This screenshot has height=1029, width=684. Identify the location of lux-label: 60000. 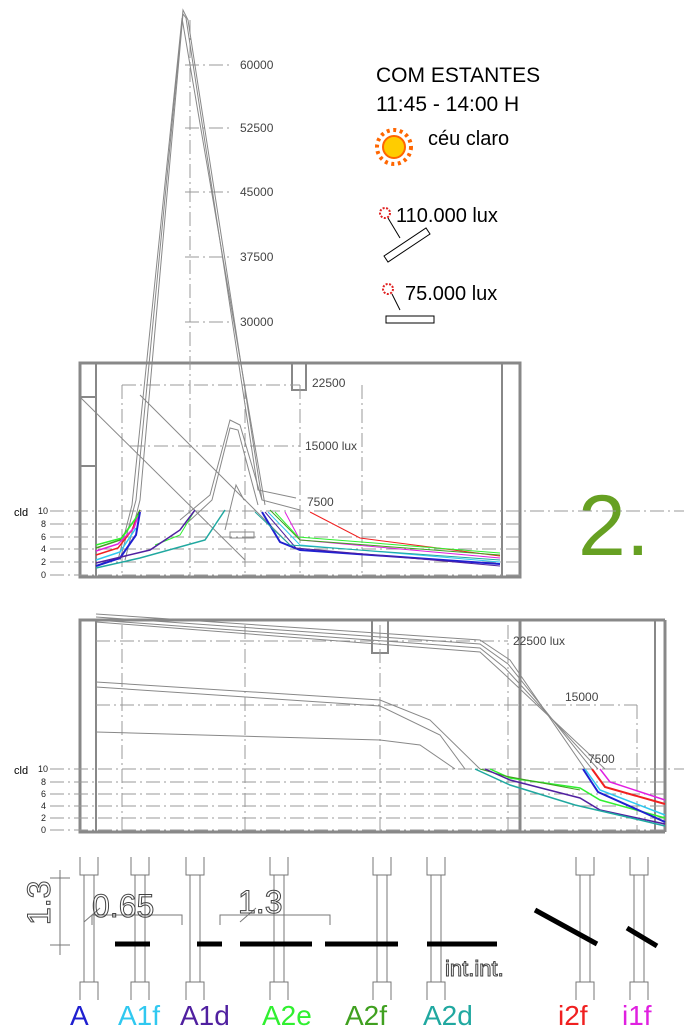
(257, 65).